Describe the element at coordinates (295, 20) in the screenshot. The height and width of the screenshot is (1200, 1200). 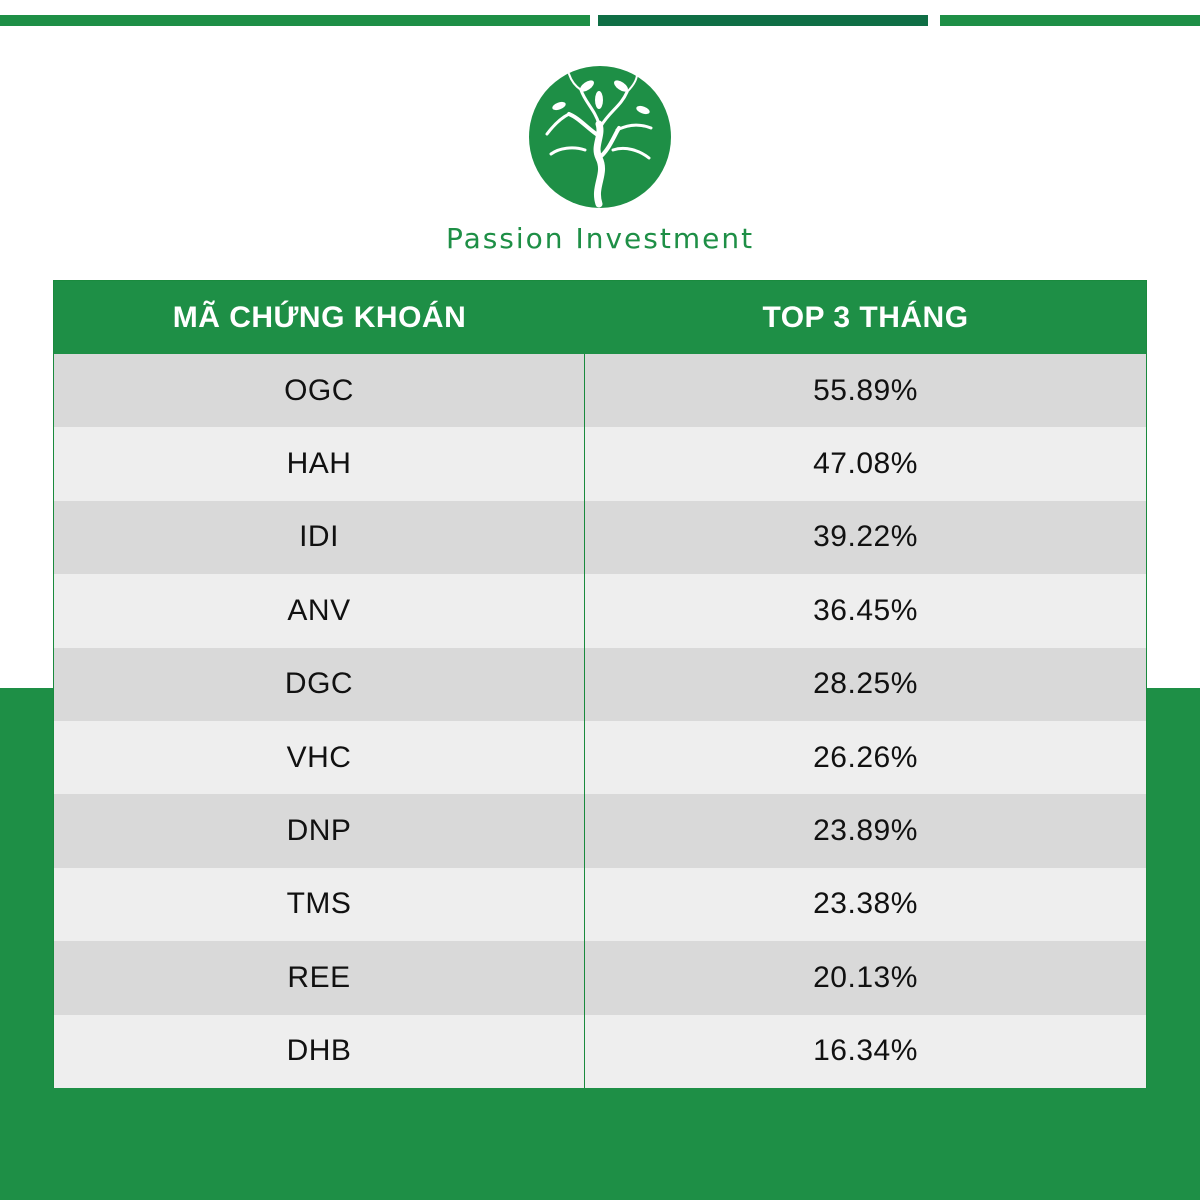
I see `top-divider-left` at that location.